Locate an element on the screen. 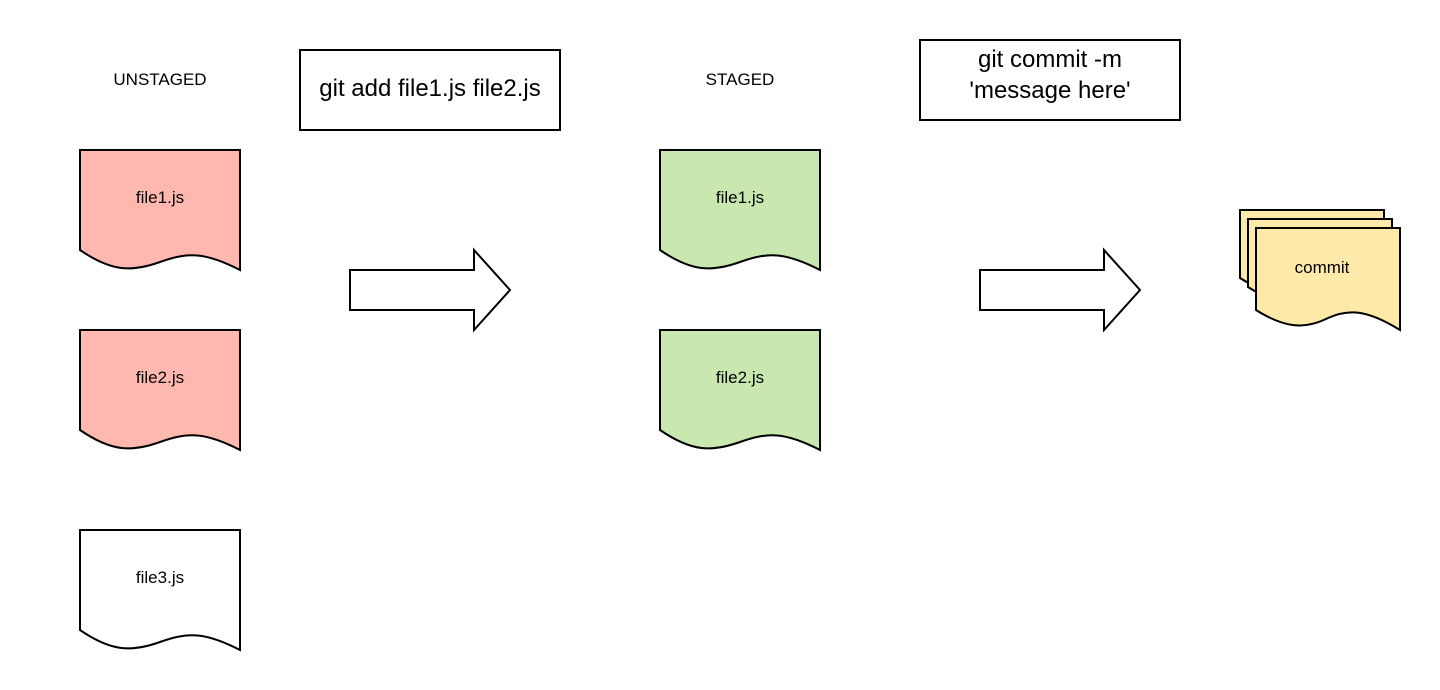  git-commit-command-line2: 'message here' is located at coordinates (1049, 90).